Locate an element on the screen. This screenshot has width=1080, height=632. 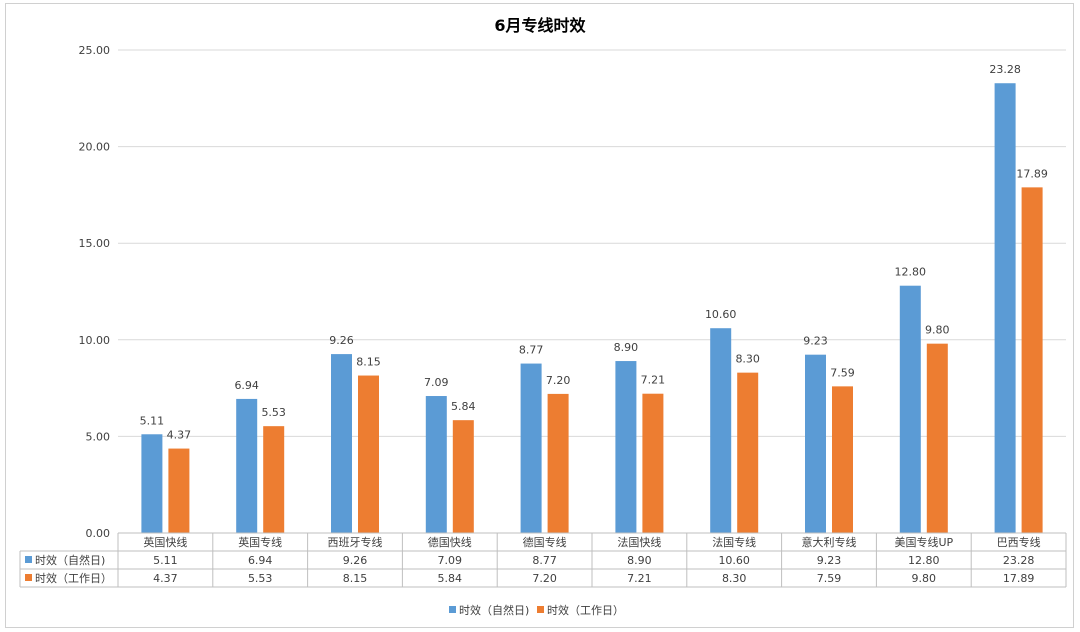
table-cell: 7.21 is located at coordinates (639, 578).